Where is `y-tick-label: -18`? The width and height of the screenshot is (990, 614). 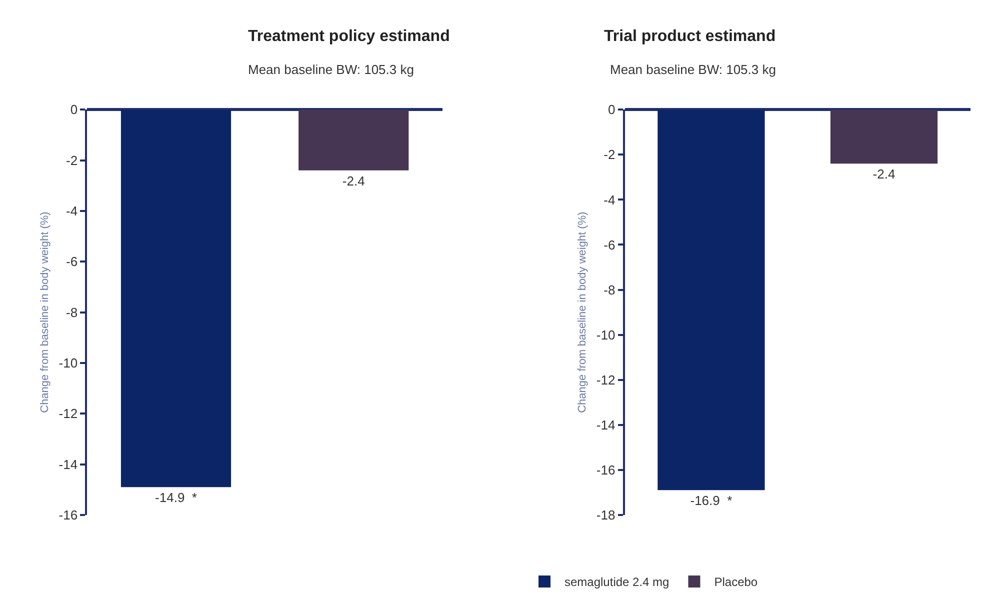 y-tick-label: -18 is located at coordinates (606, 514).